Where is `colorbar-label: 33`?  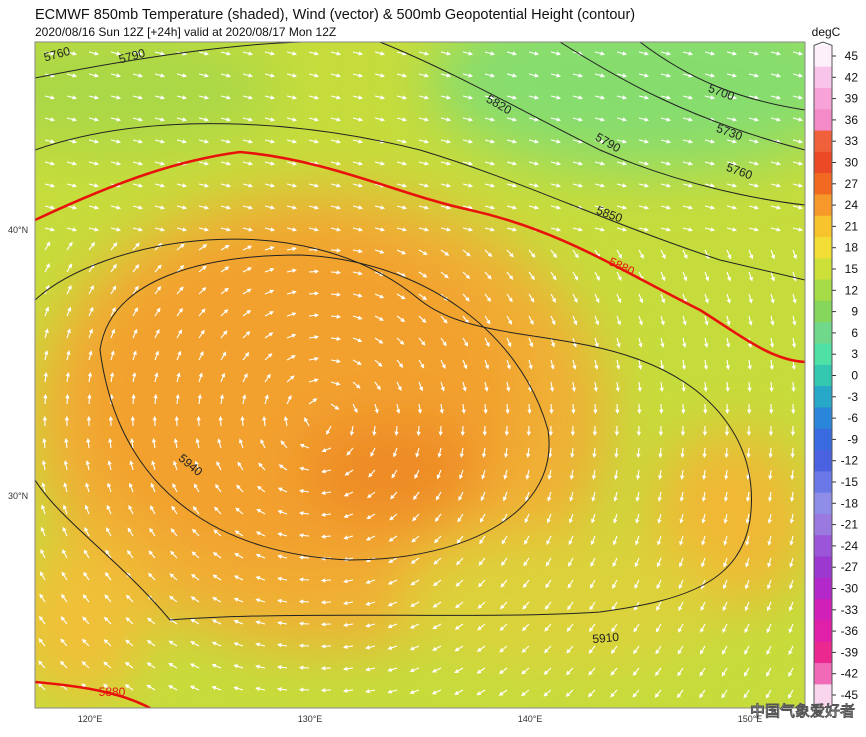 colorbar-label: 33 is located at coordinates (852, 141).